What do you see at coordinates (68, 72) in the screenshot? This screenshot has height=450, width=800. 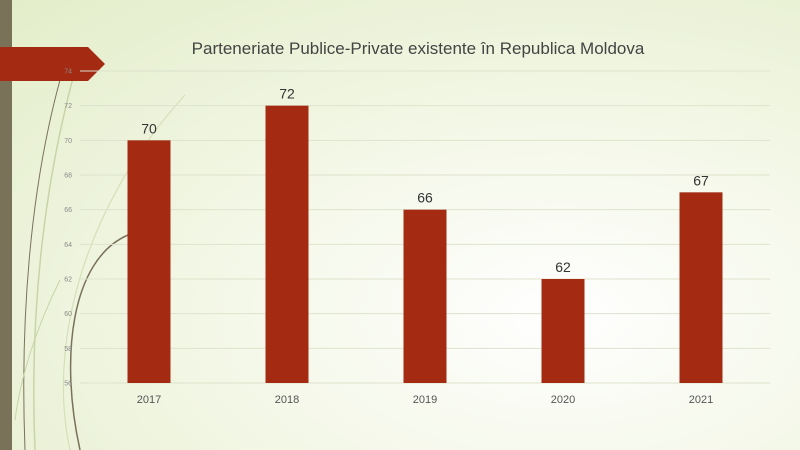 I see `y-tick-label: 74` at bounding box center [68, 72].